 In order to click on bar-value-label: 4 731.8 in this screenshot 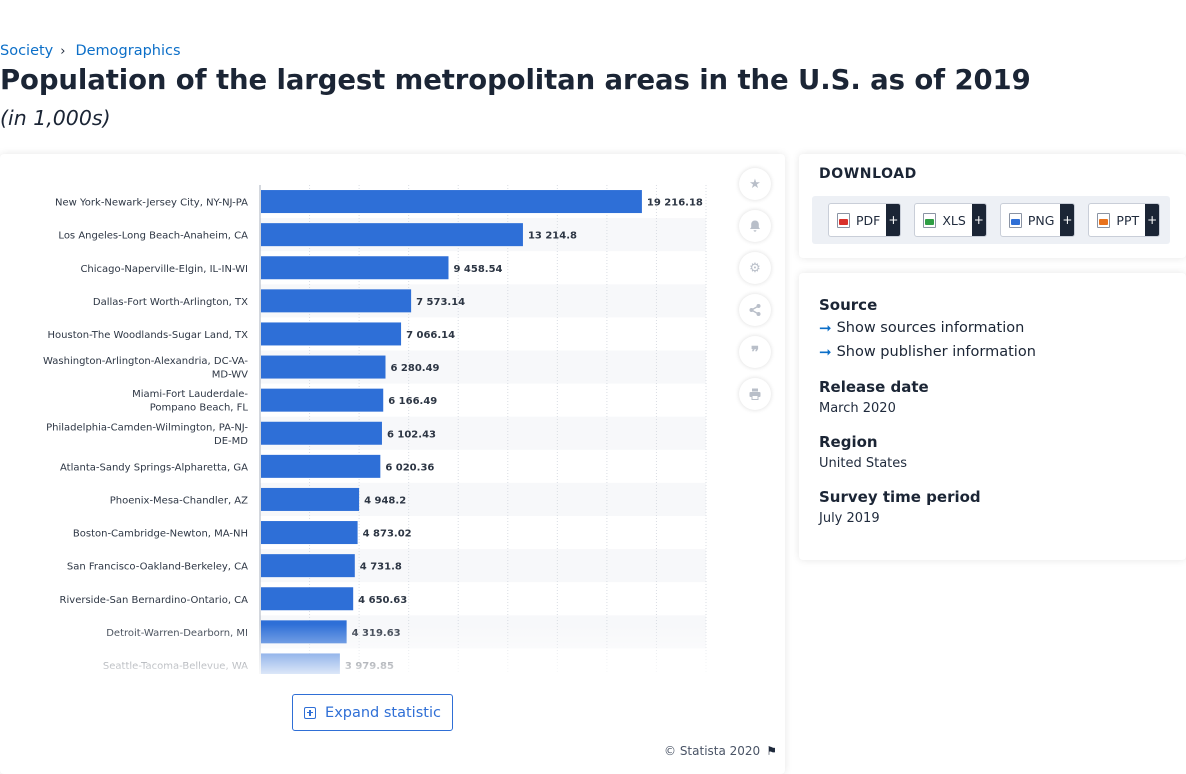, I will do `click(381, 567)`.